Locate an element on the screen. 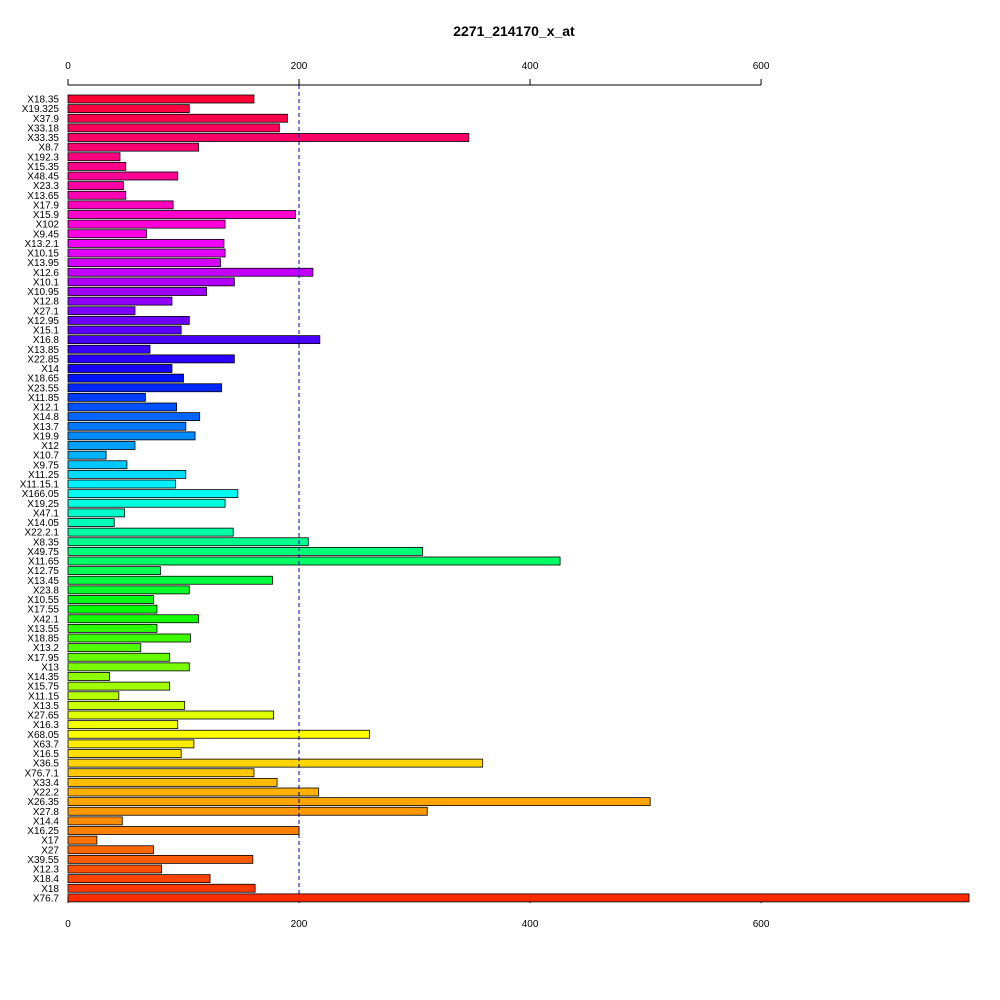 The image size is (1000, 1000). category-label: X9.45 is located at coordinates (46, 234).